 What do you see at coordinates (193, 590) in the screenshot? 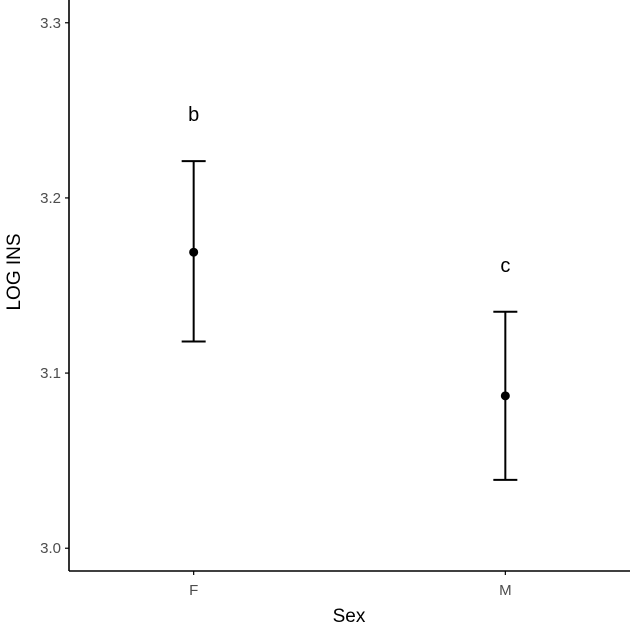
I see `x-tick-label: F` at bounding box center [193, 590].